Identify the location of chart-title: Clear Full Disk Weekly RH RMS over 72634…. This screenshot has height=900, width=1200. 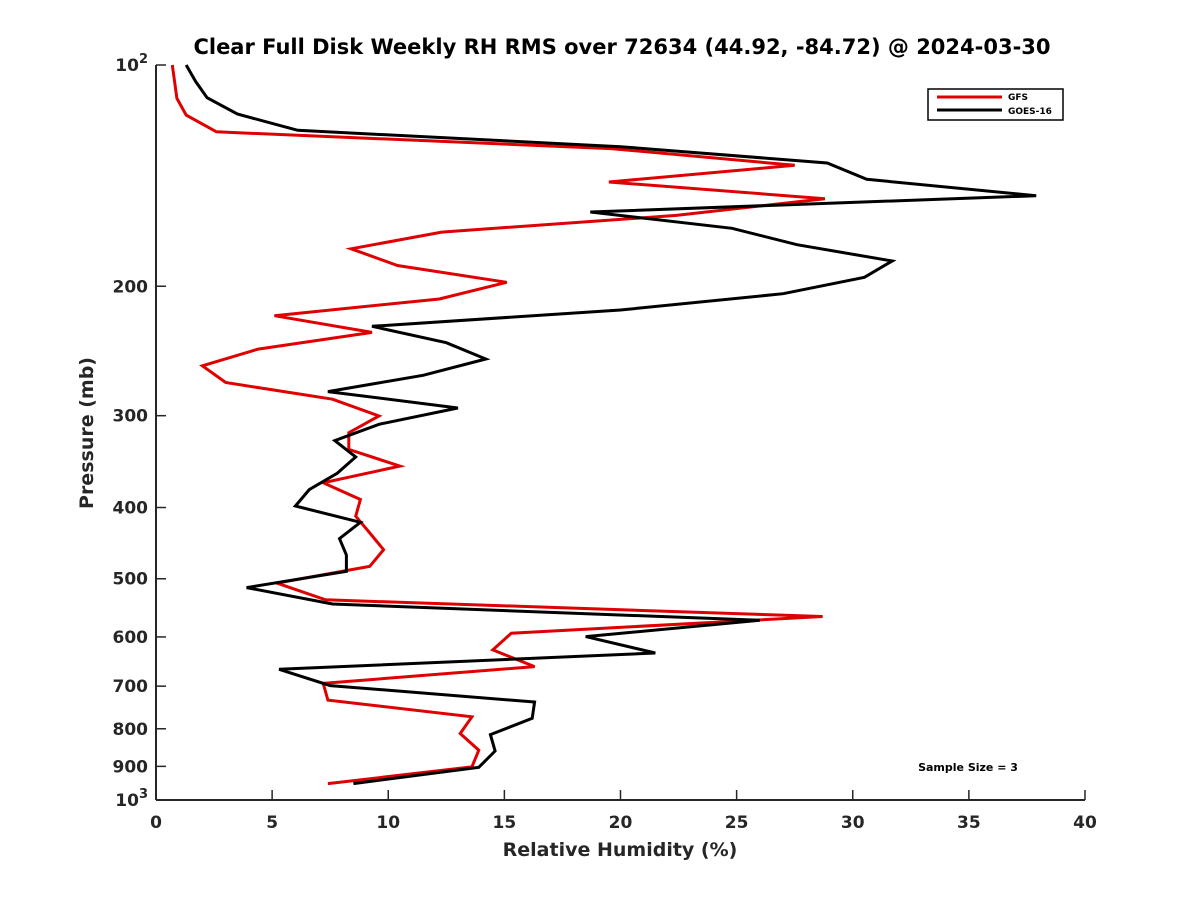
(621, 47).